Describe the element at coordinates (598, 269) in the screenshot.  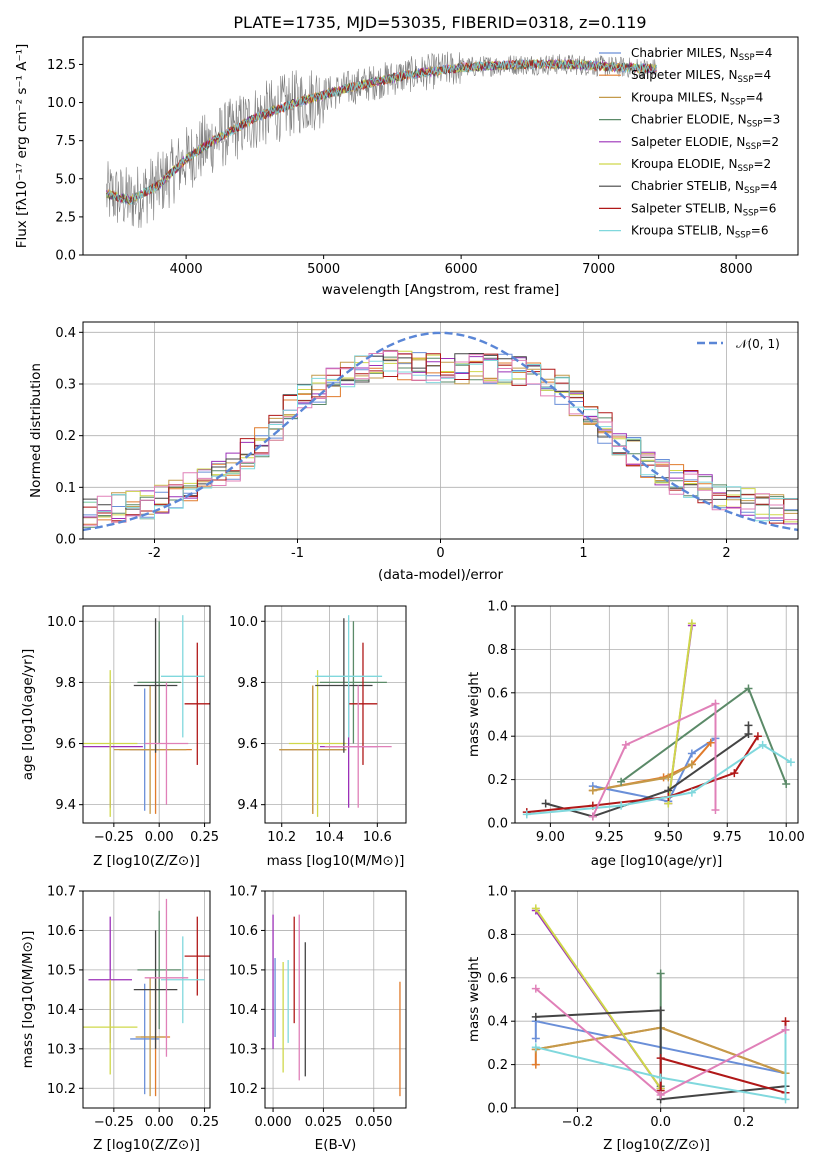
I see `x-tick-label: 7000` at that location.